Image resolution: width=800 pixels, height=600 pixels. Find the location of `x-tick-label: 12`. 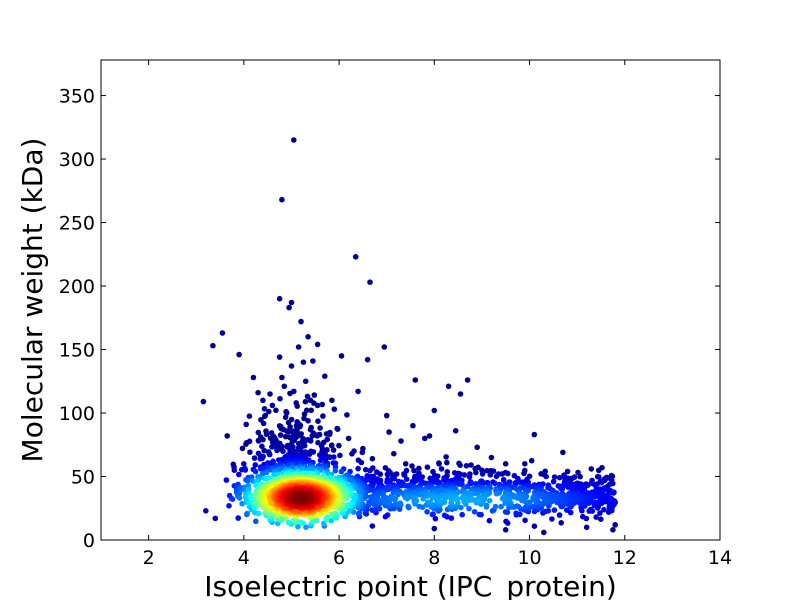

x-tick-label: 12 is located at coordinates (625, 558).